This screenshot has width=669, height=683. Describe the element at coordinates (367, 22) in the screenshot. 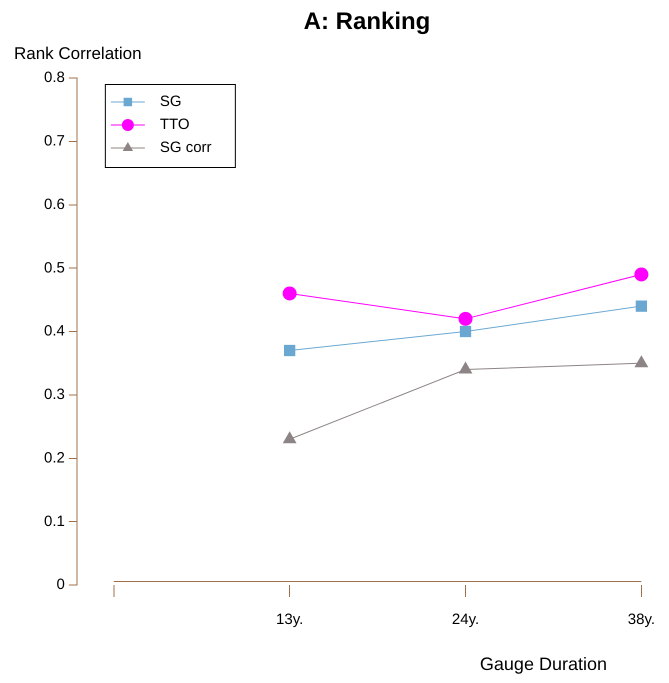

I see `chart-title: A: Ranking` at that location.